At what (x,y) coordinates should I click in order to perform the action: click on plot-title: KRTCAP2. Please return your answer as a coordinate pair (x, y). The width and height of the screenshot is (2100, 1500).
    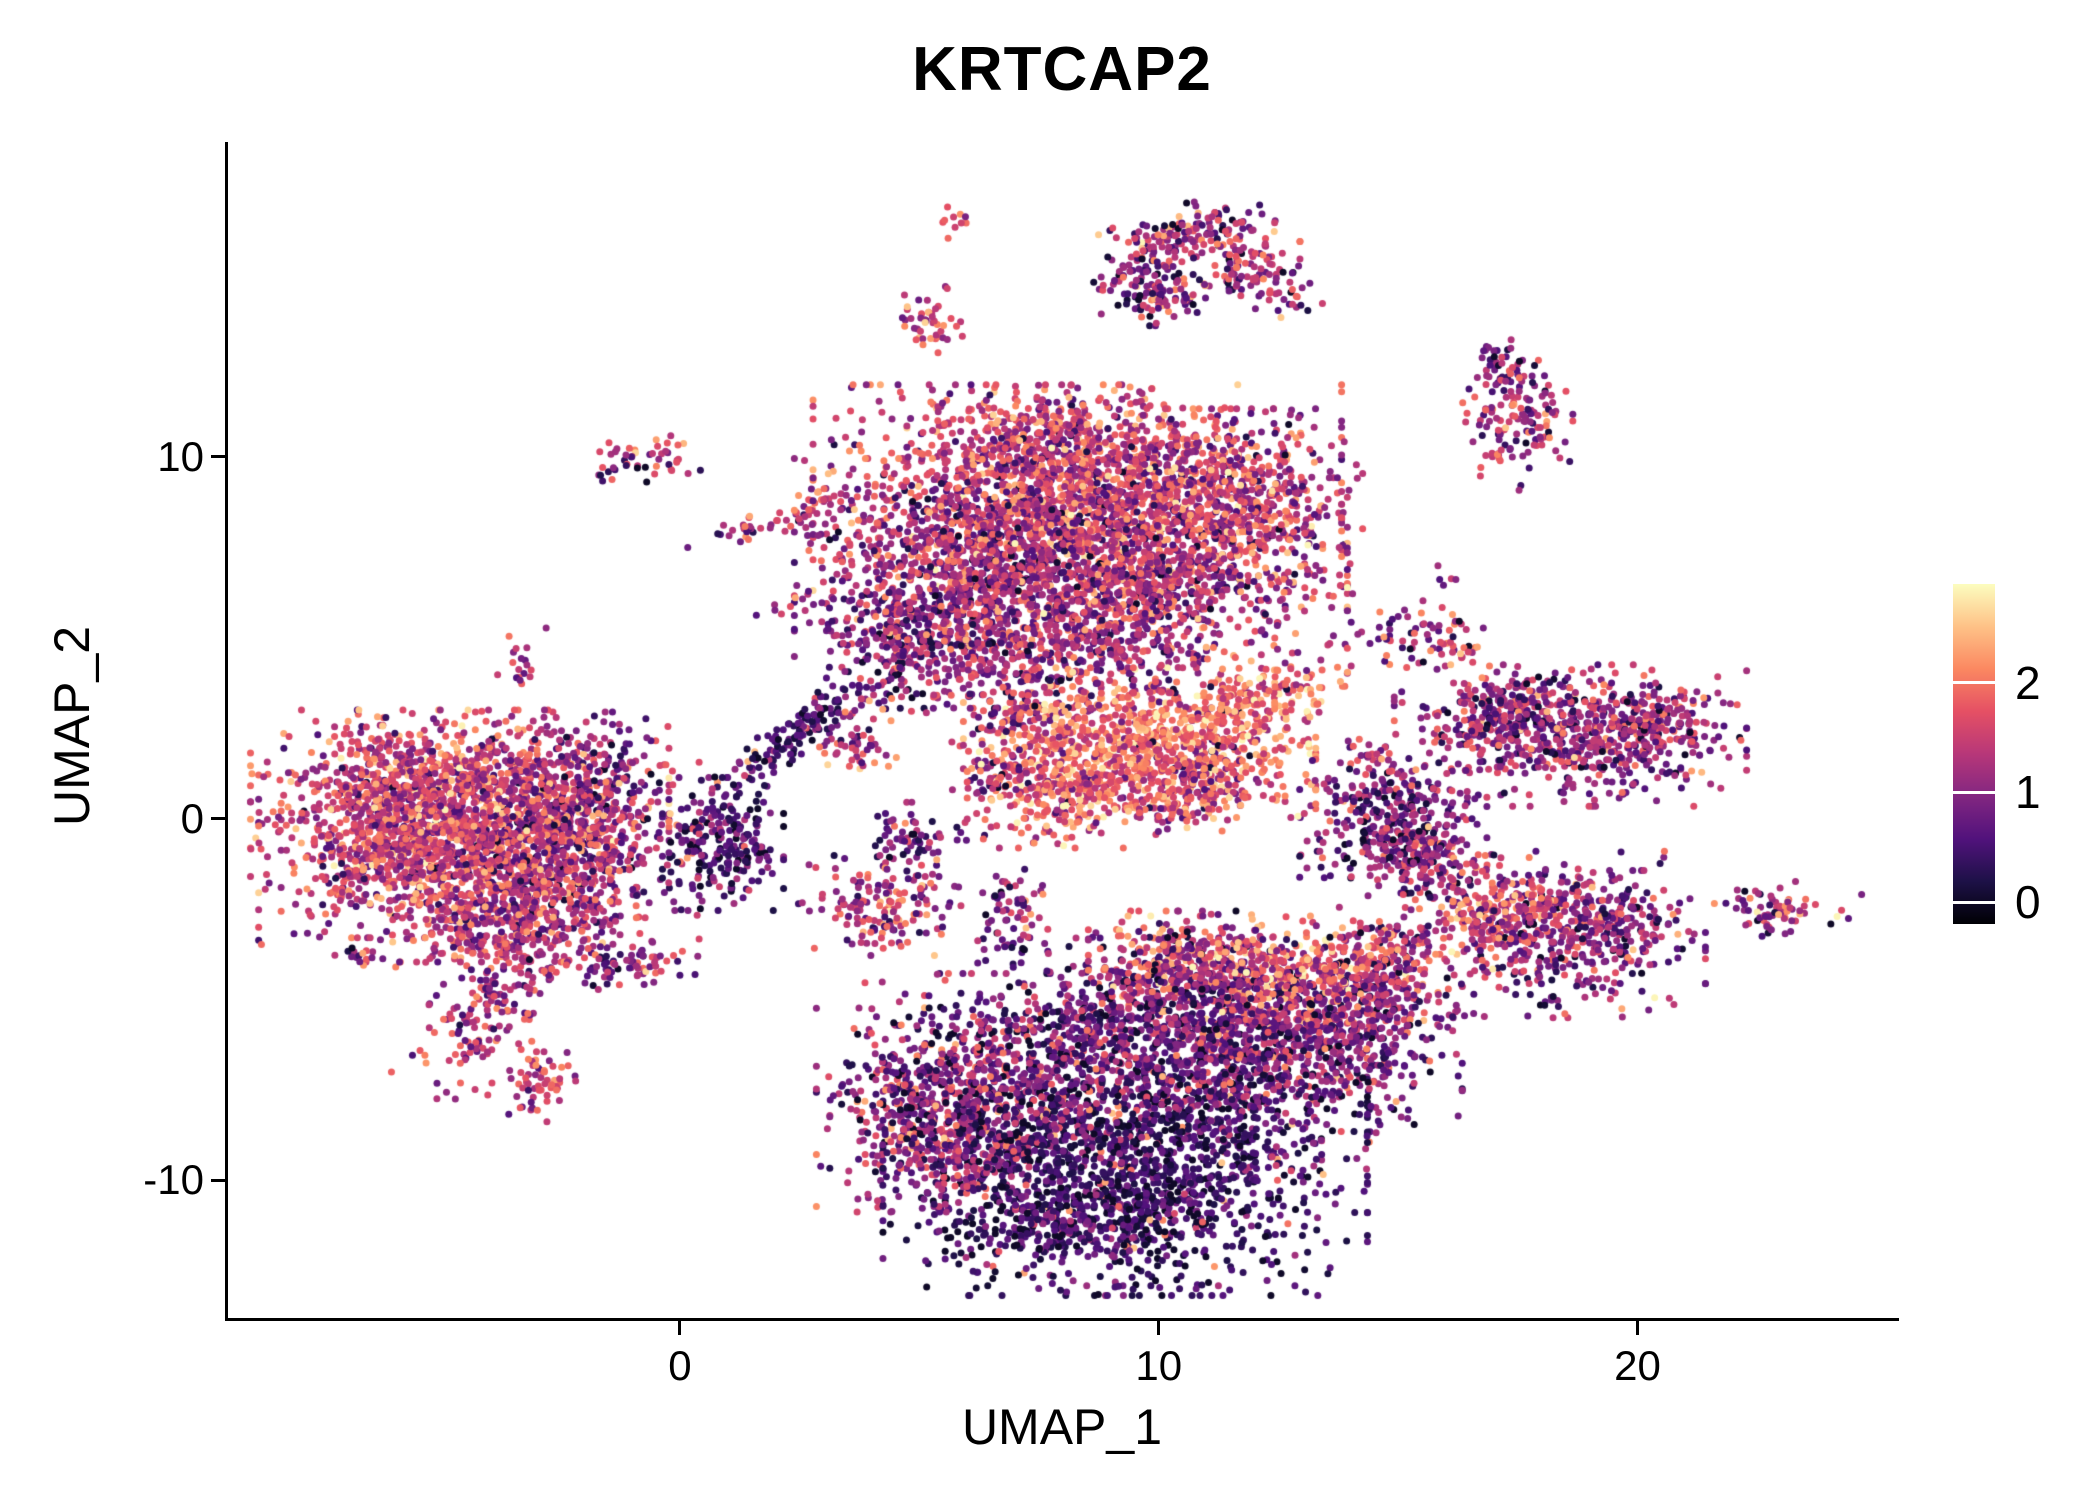
    Looking at the image, I should click on (1062, 69).